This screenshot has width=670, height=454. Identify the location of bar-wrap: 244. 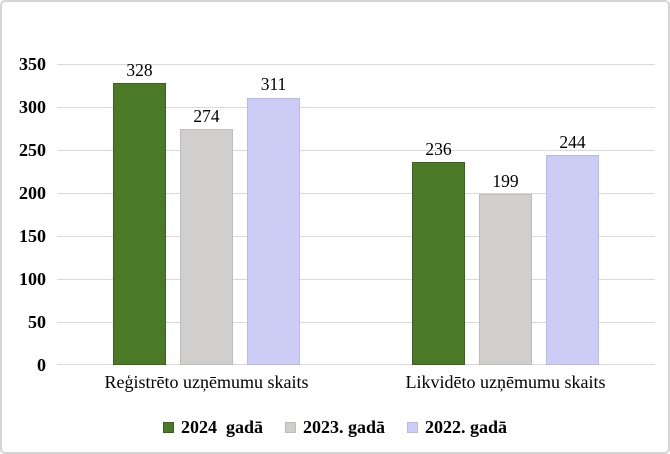
(572, 248).